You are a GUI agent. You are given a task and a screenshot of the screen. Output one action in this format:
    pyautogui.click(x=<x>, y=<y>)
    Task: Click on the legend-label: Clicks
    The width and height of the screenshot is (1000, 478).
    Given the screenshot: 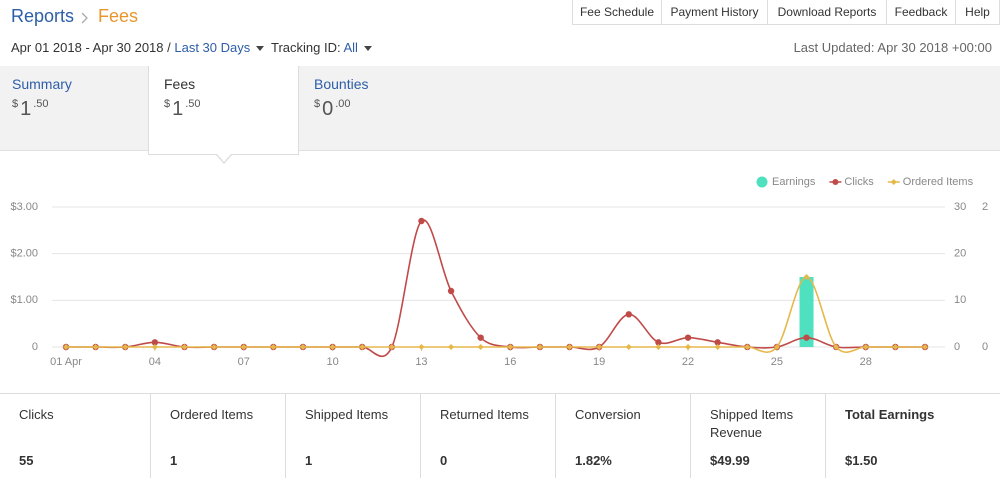 What is the action you would take?
    pyautogui.click(x=859, y=182)
    